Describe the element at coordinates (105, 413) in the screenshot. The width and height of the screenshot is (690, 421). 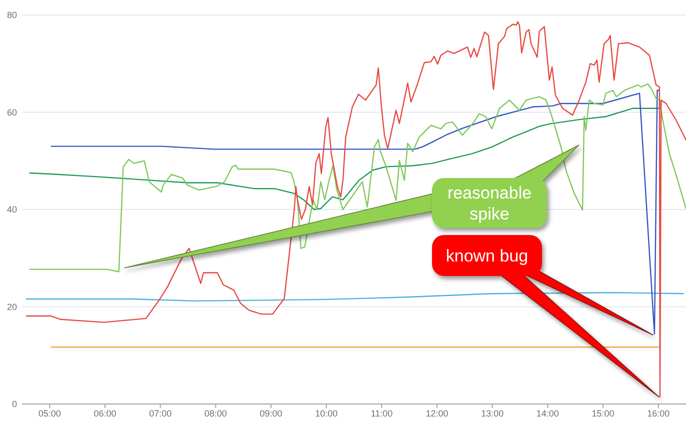
I see `x-tick-label: 06:00` at that location.